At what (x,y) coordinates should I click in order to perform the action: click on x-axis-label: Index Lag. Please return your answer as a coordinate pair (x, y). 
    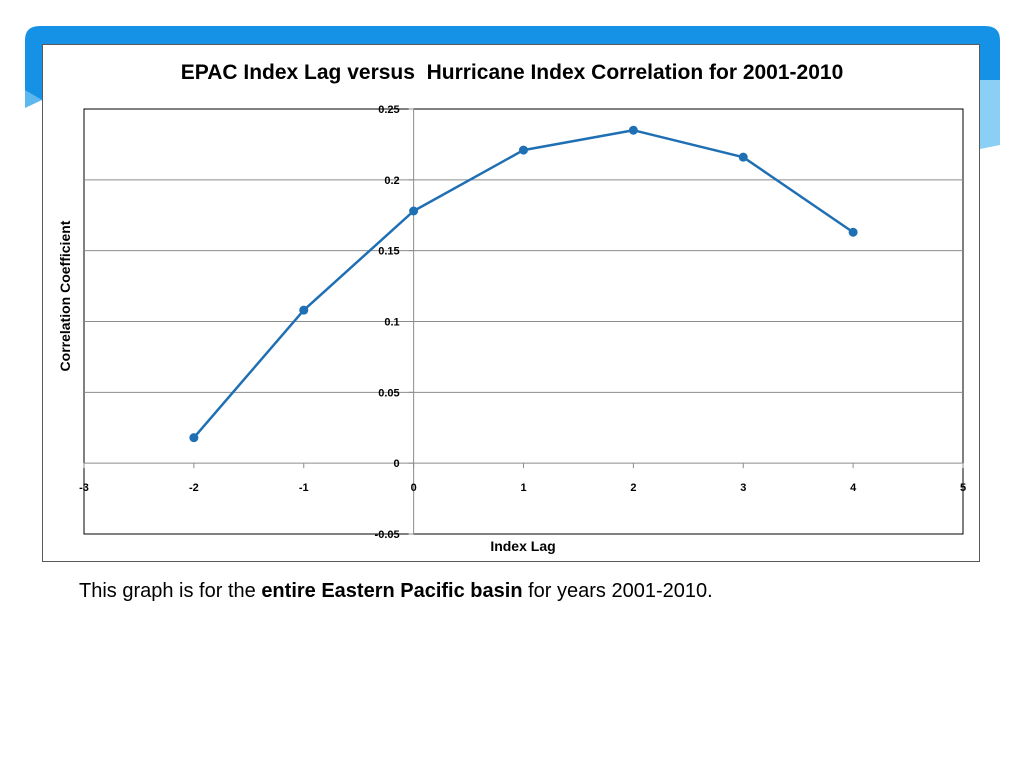
    Looking at the image, I should click on (523, 546).